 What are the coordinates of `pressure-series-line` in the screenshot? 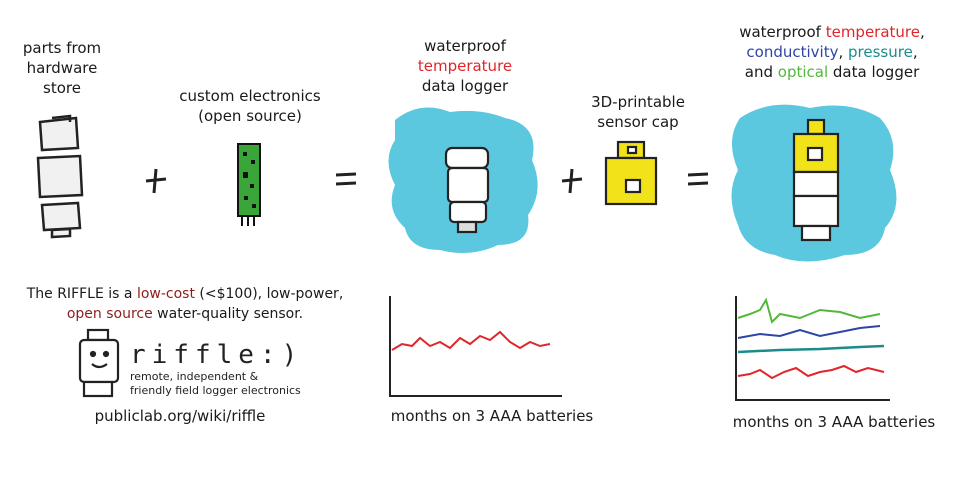 It's located at (811, 349).